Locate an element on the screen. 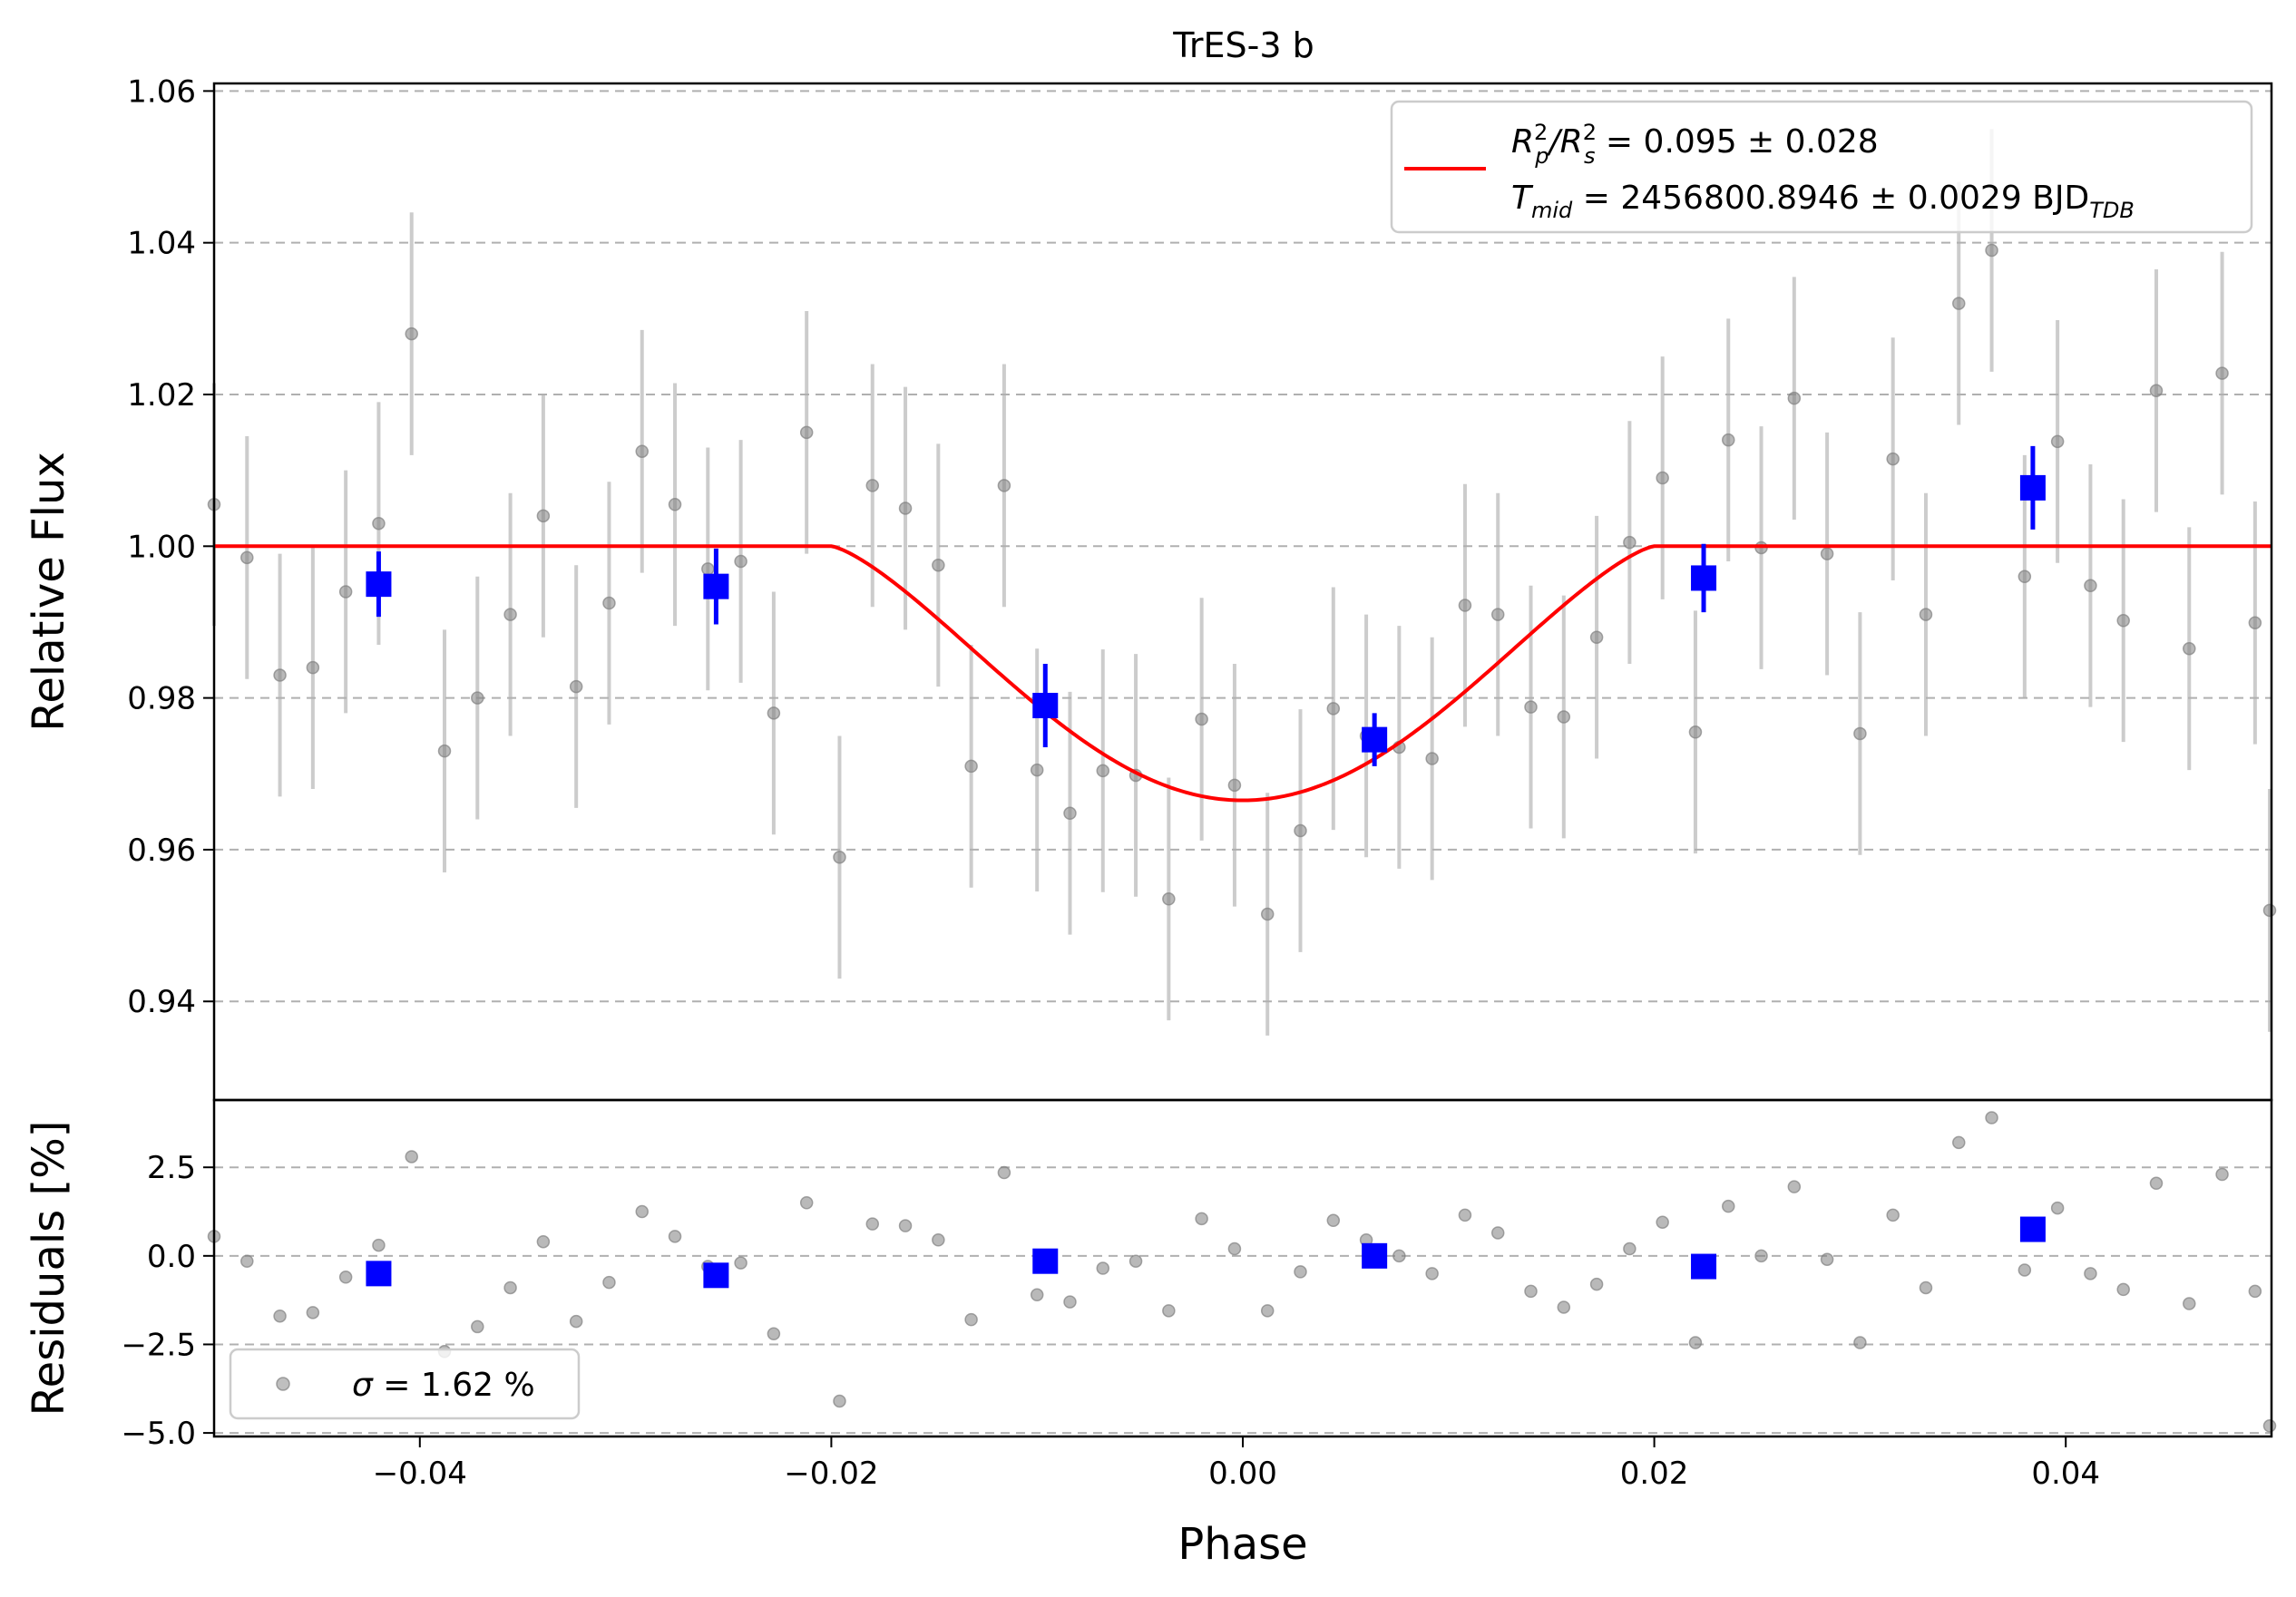  flux-y-axis-label: Relative Flux is located at coordinates (49, 592).